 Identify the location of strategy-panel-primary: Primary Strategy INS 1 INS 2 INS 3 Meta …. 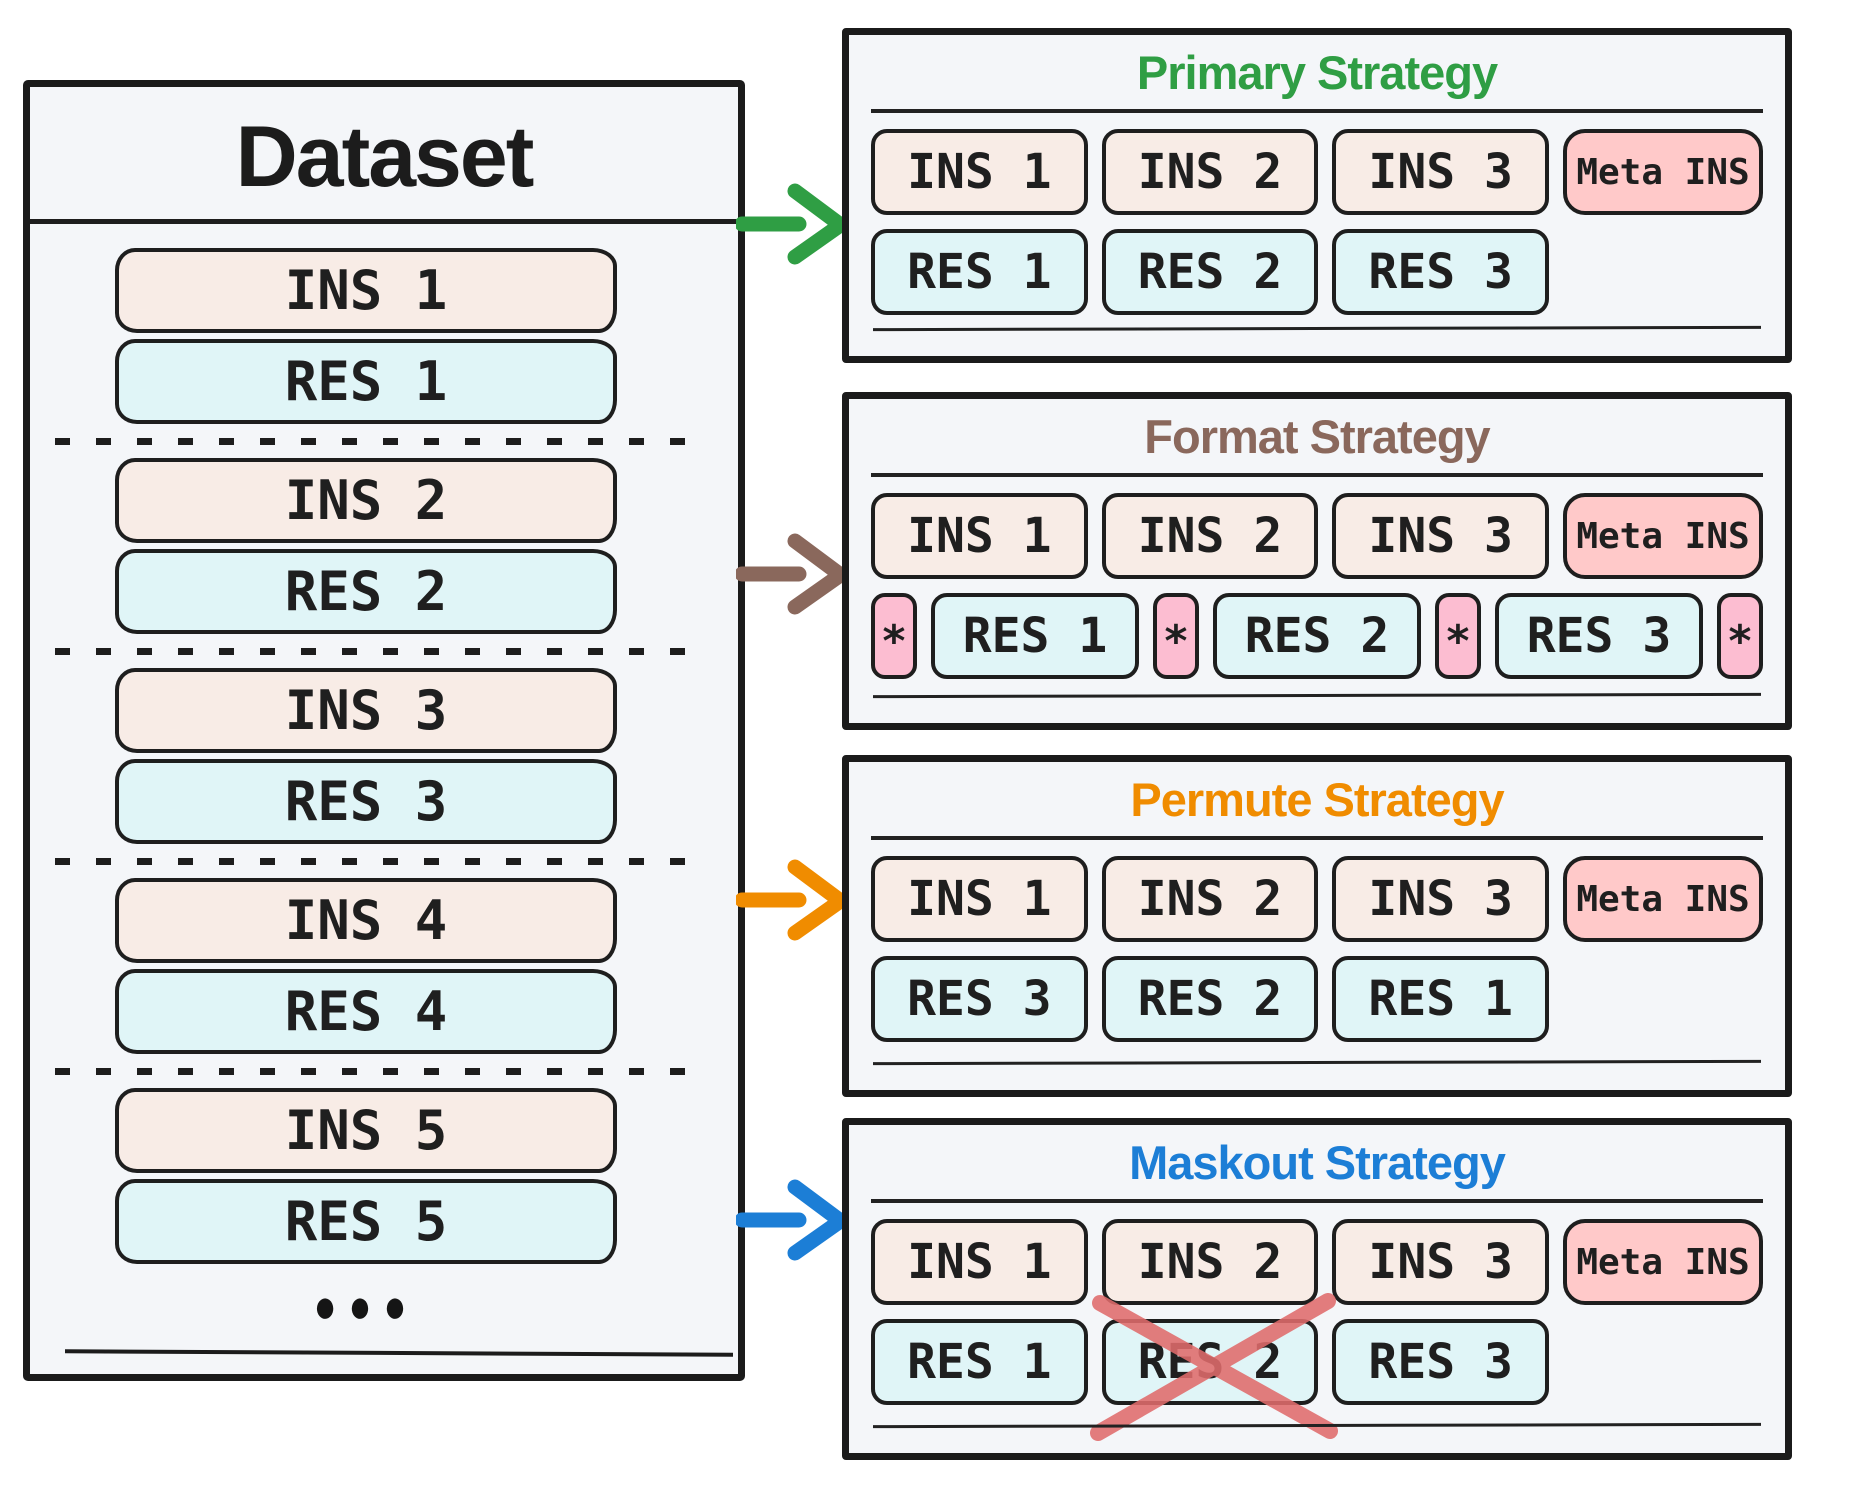
(1317, 195).